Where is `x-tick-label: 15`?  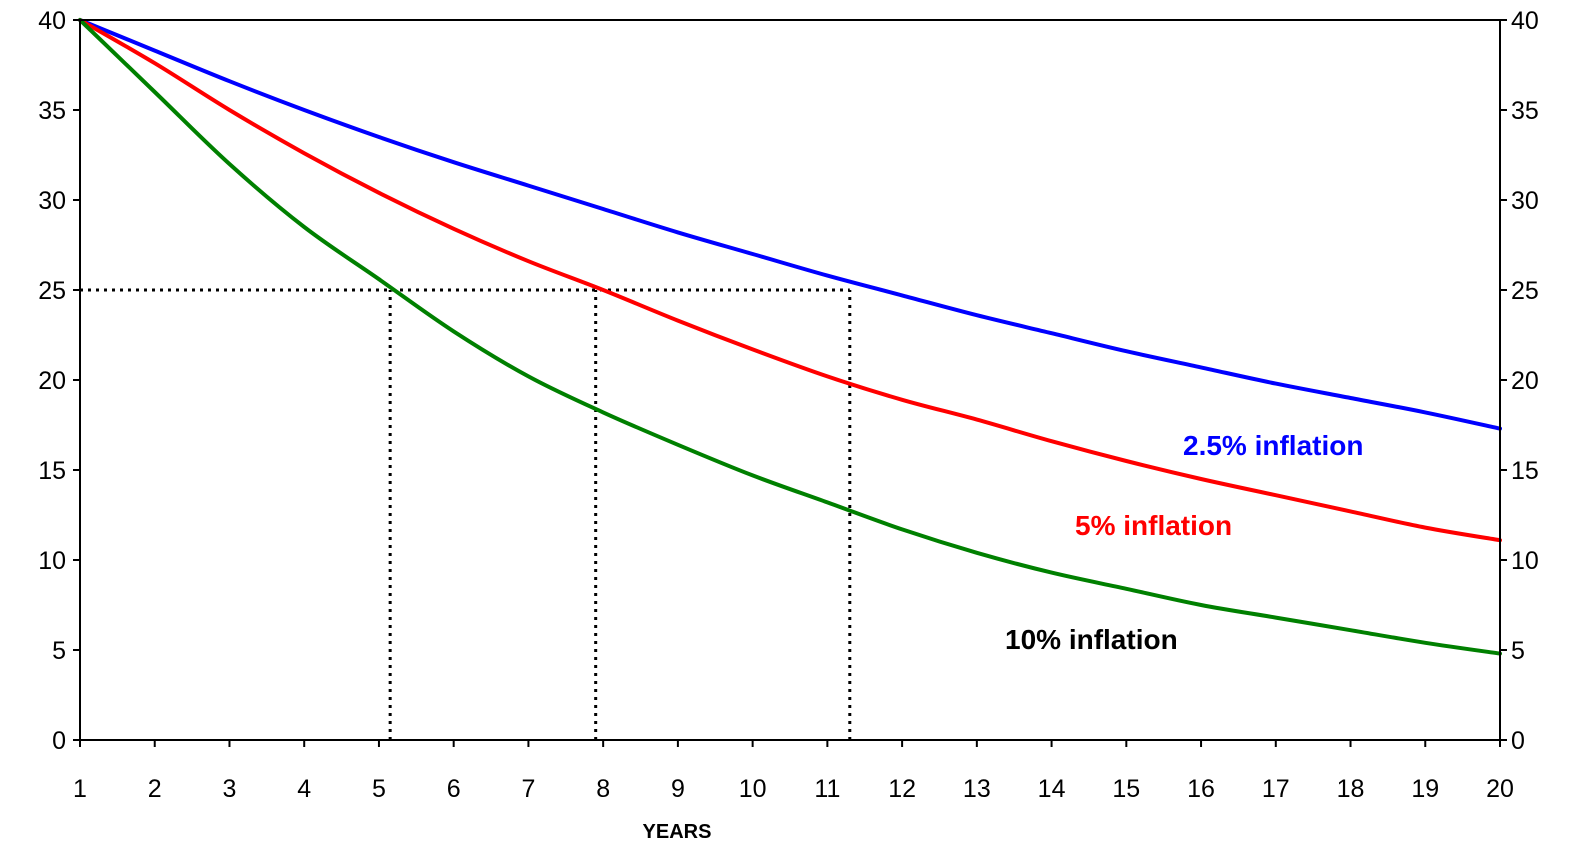 x-tick-label: 15 is located at coordinates (1126, 789).